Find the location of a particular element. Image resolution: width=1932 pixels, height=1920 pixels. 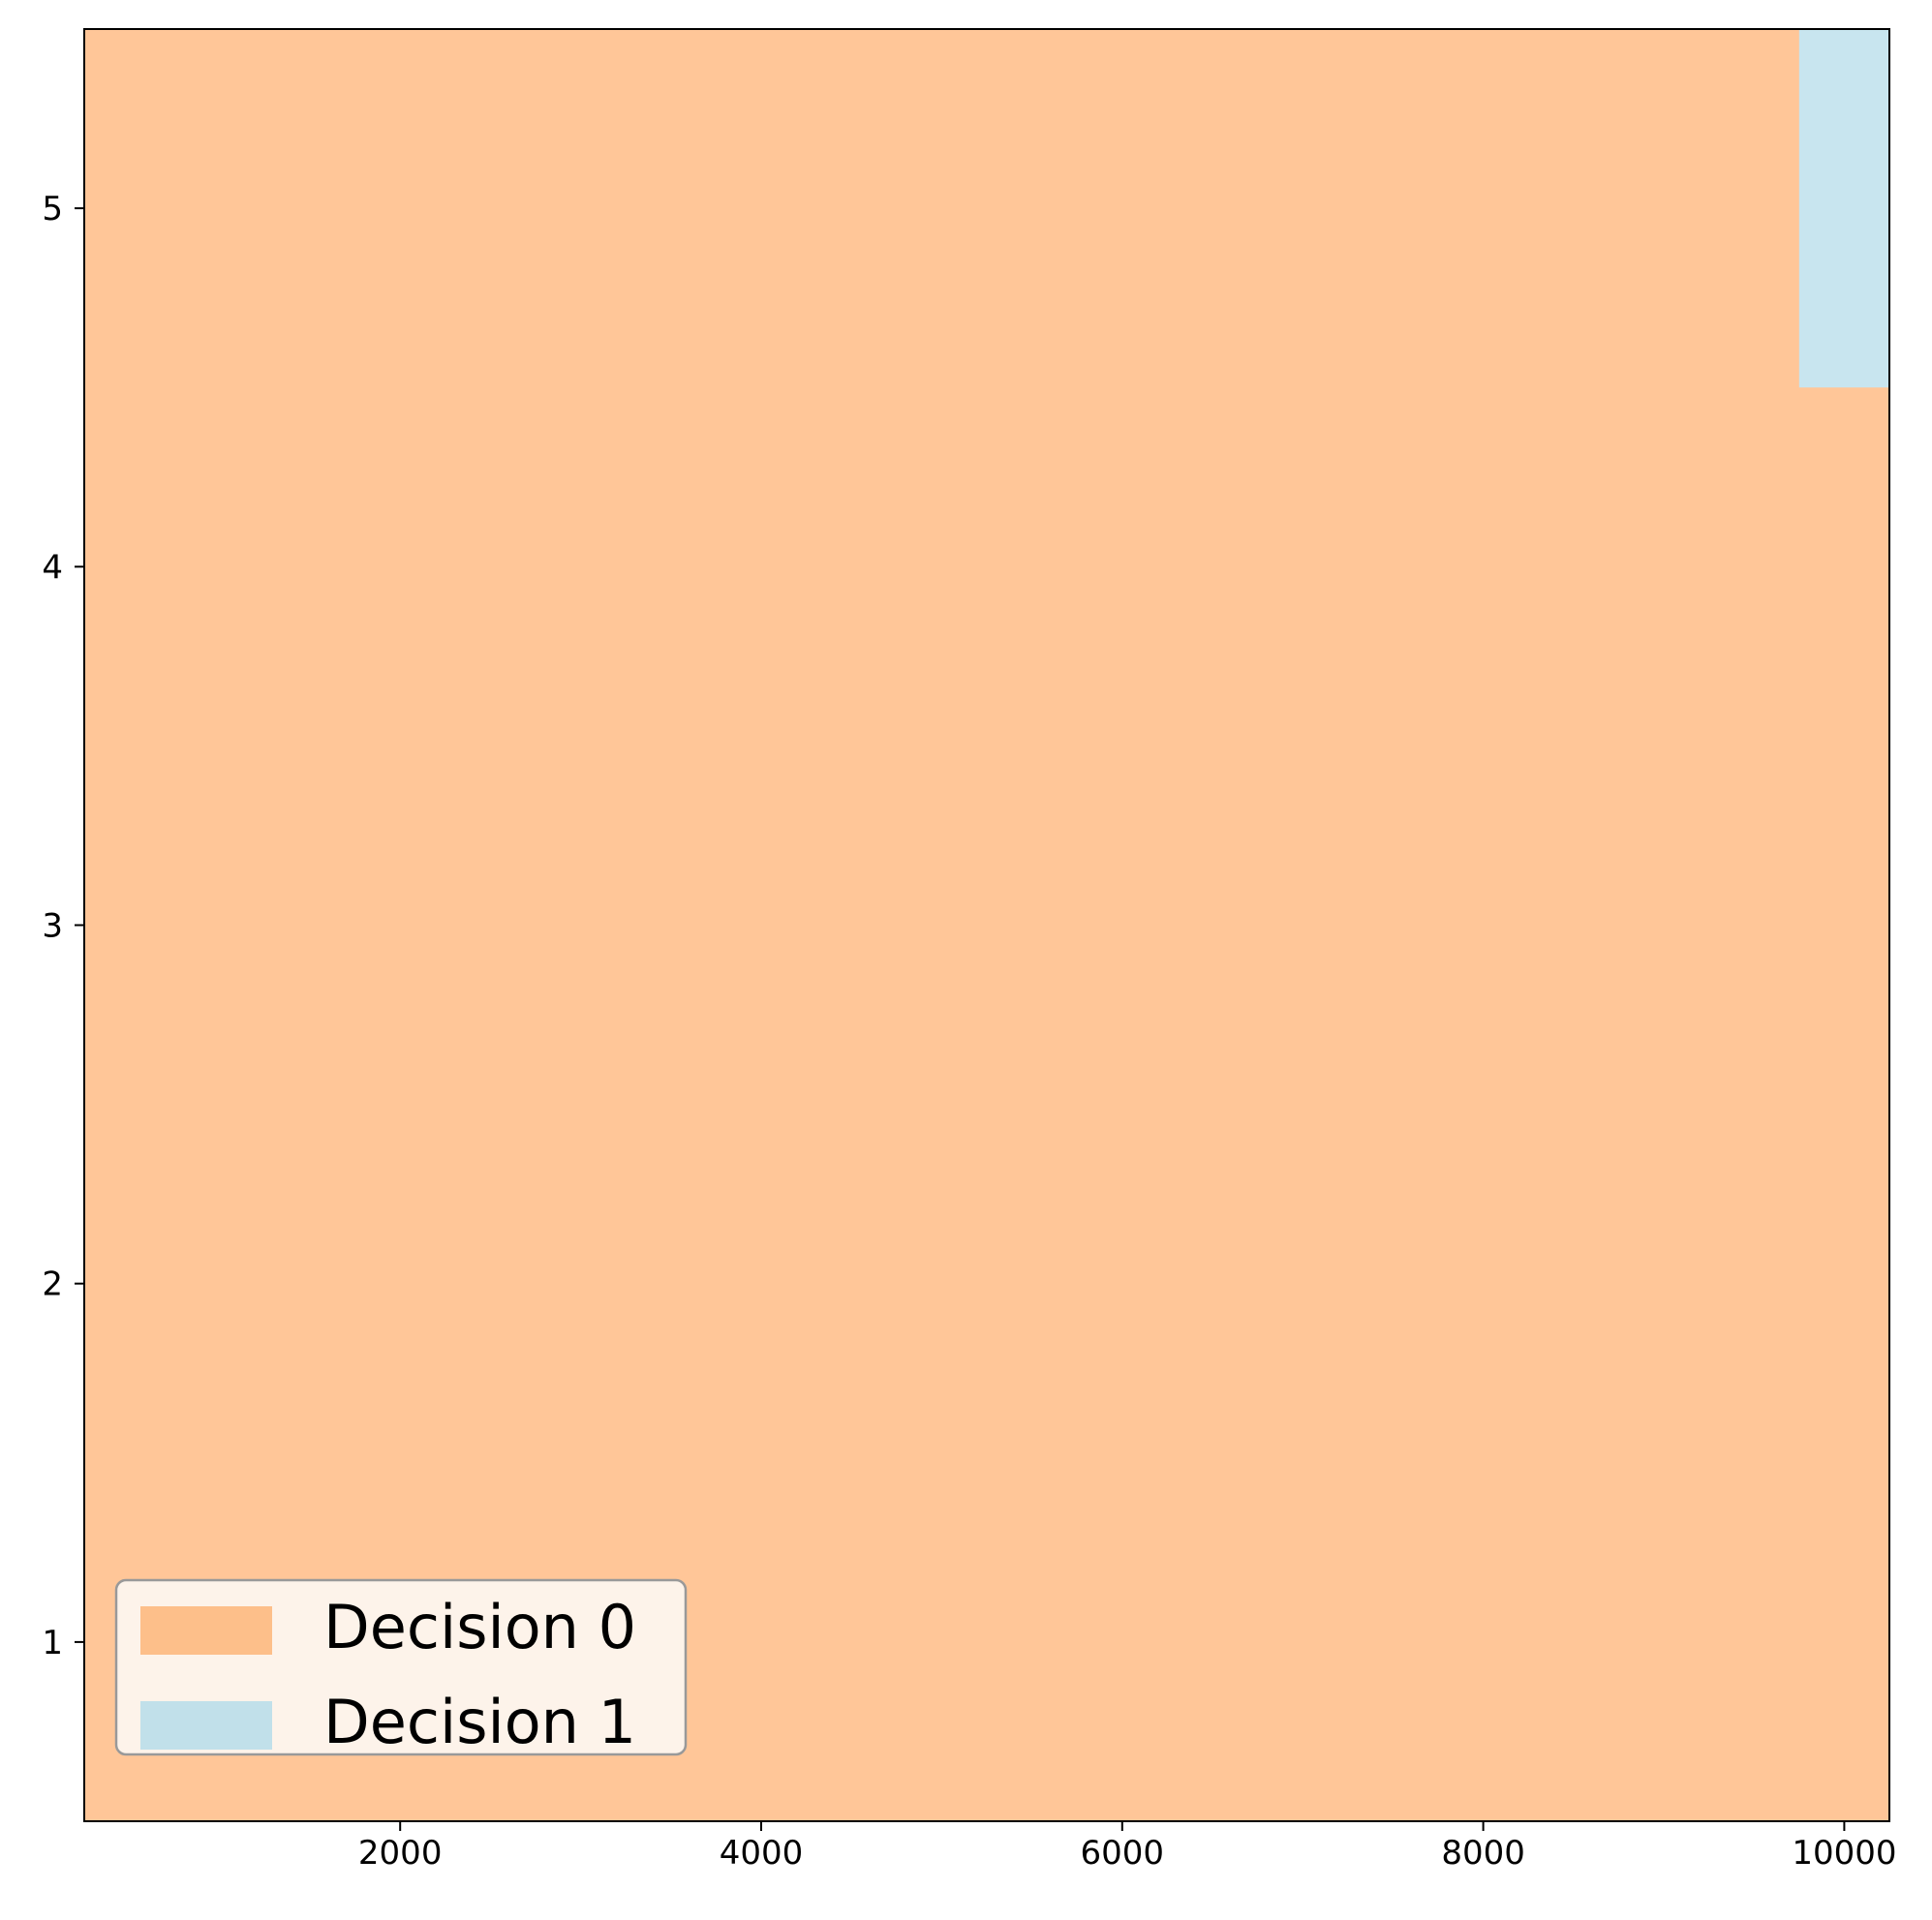

x-tick-label: 10000 is located at coordinates (1844, 1853).